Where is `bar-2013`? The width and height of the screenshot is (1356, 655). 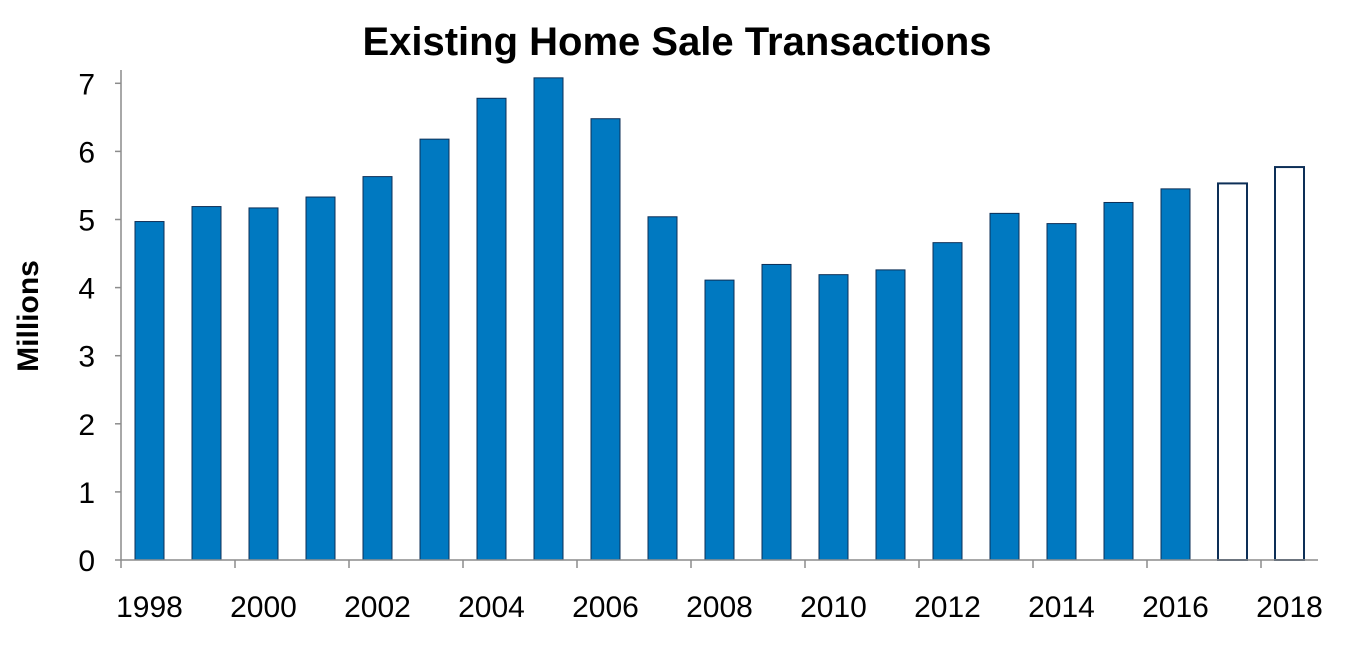 bar-2013 is located at coordinates (1004, 386).